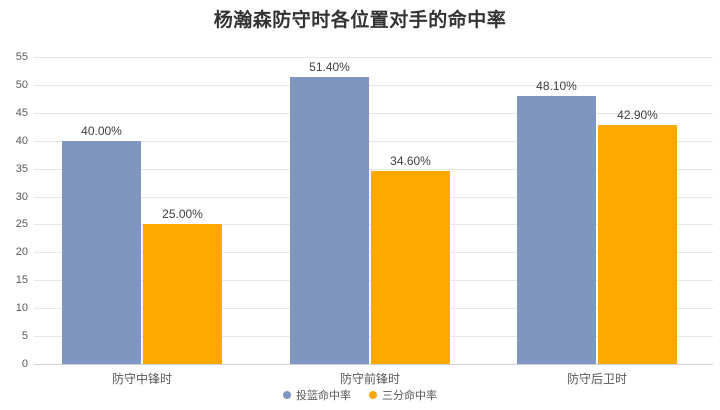  Describe the element at coordinates (596, 379) in the screenshot. I see `x-category-label: 防守后卫时` at that location.